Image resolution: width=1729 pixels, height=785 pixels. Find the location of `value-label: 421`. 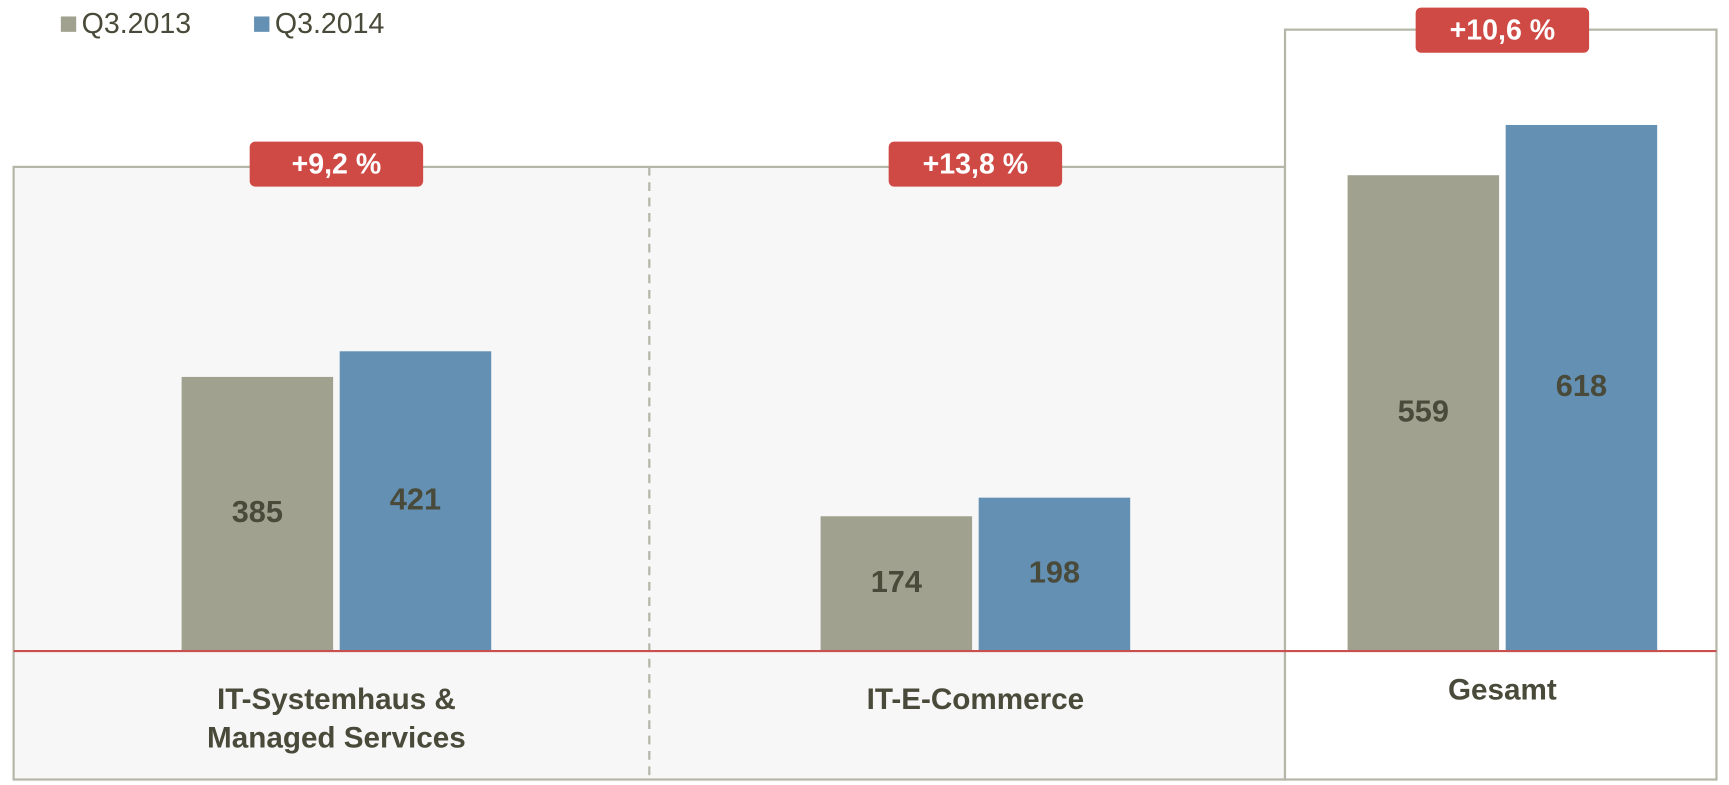

value-label: 421 is located at coordinates (415, 498).